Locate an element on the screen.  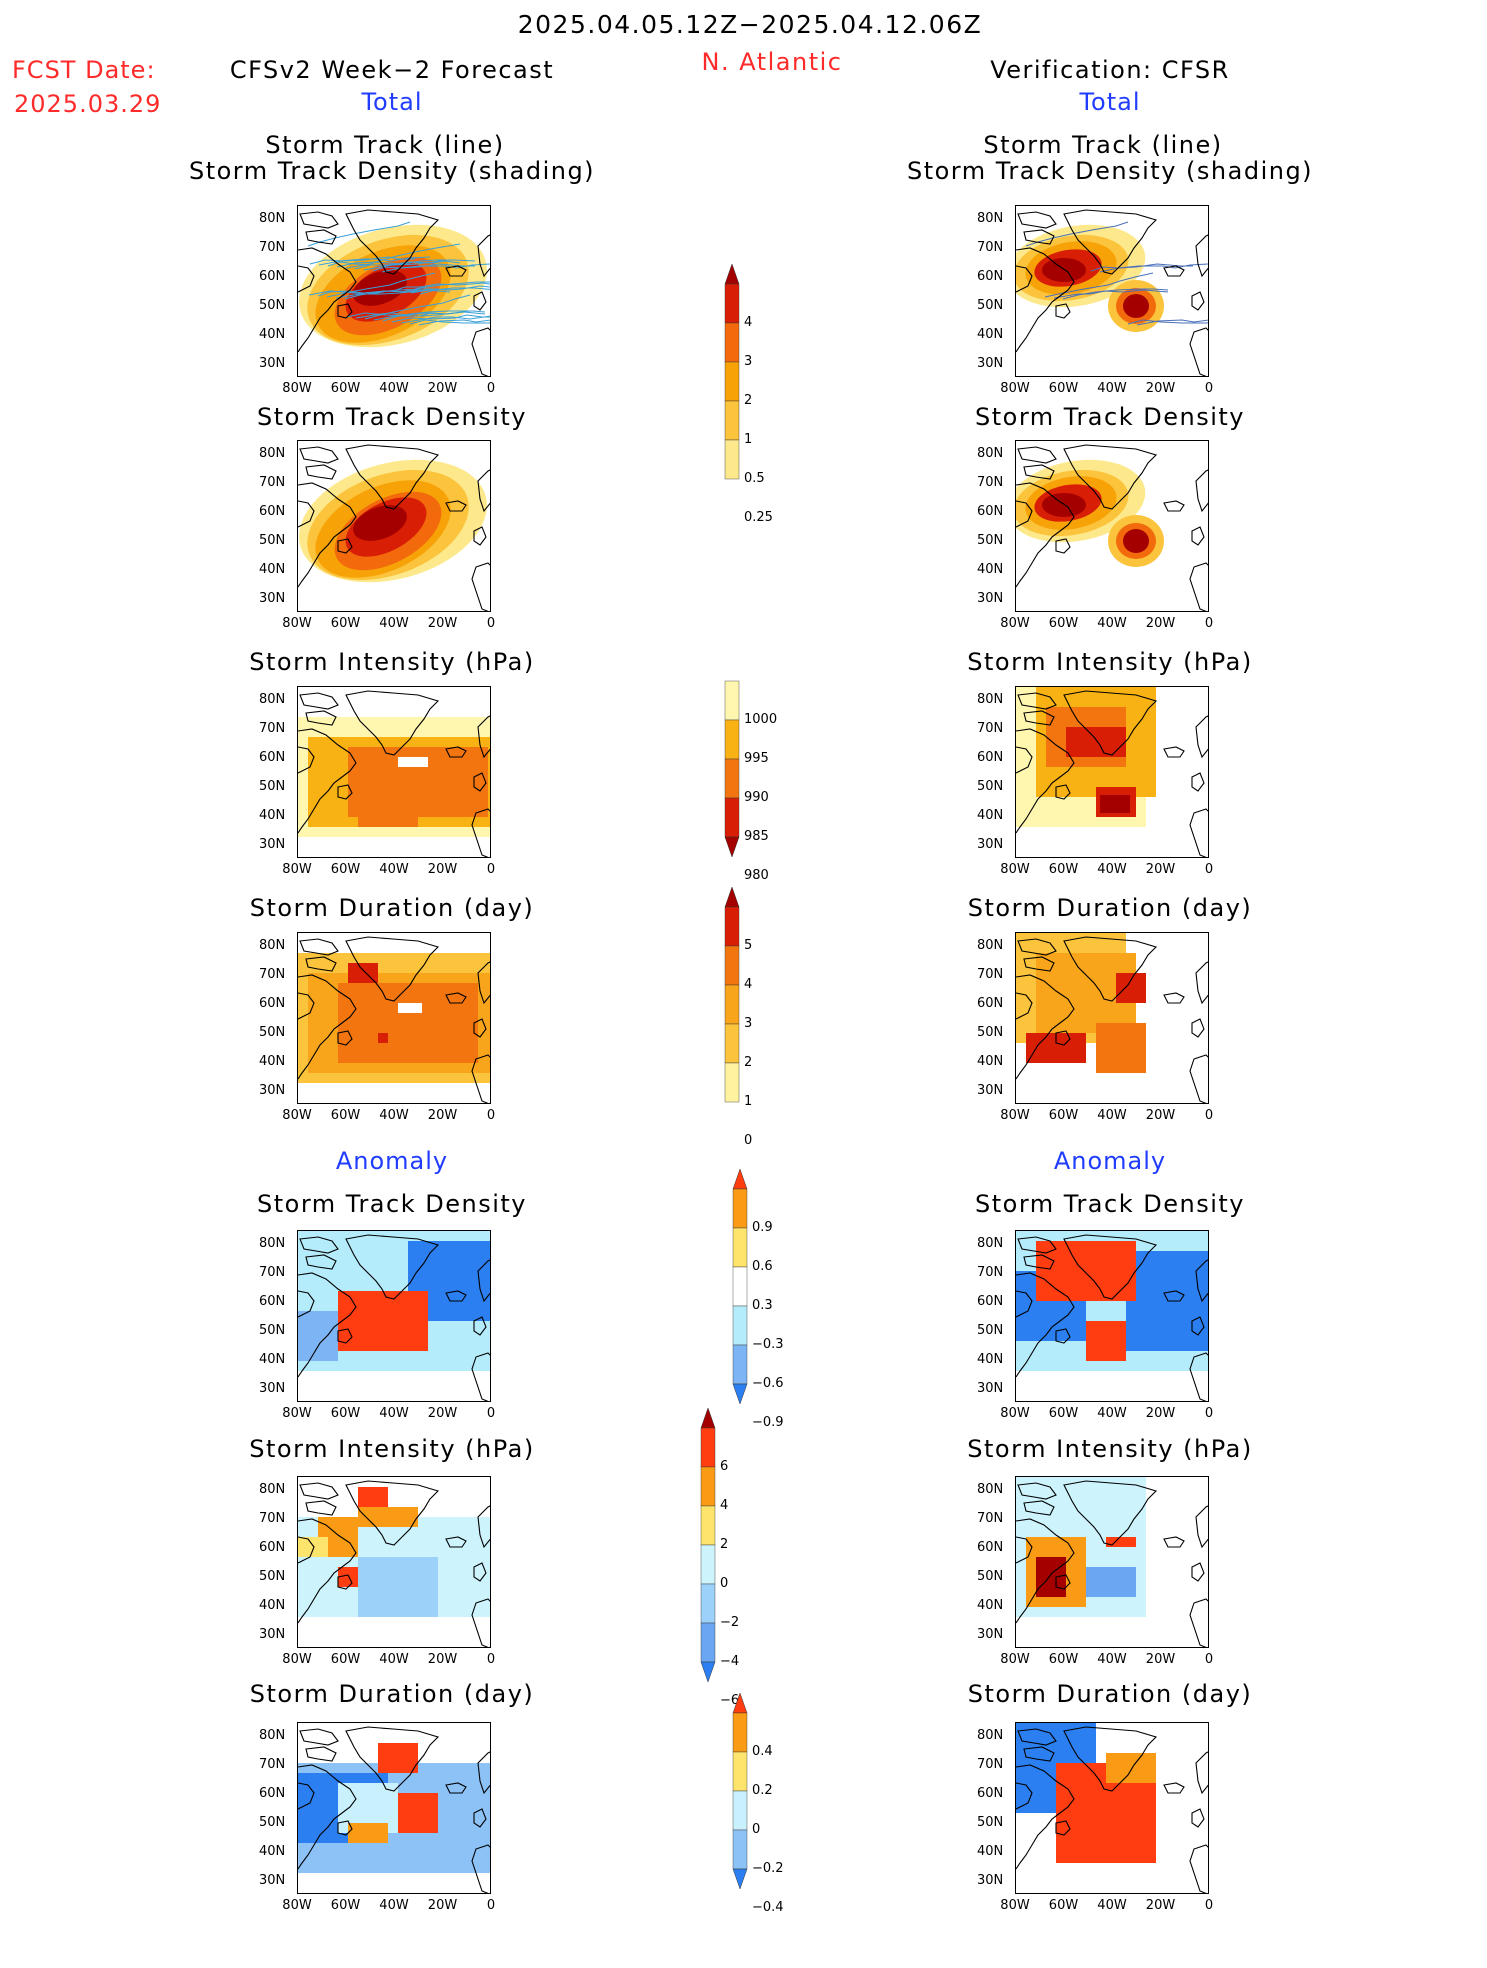
map-forecast-intensity is located at coordinates (394, 772).